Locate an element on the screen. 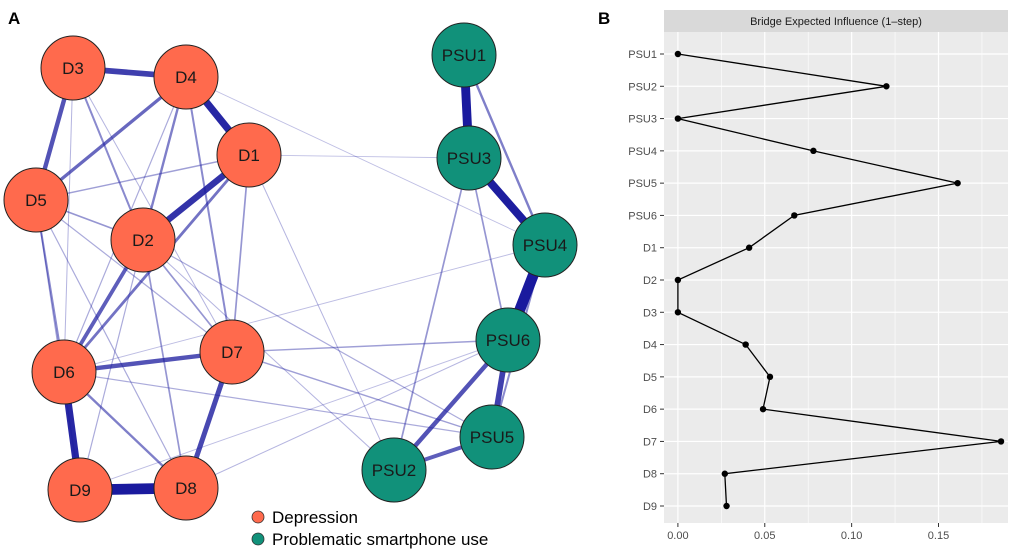 The width and height of the screenshot is (1013, 552). y-tick-label: PSU5 is located at coordinates (642, 184).